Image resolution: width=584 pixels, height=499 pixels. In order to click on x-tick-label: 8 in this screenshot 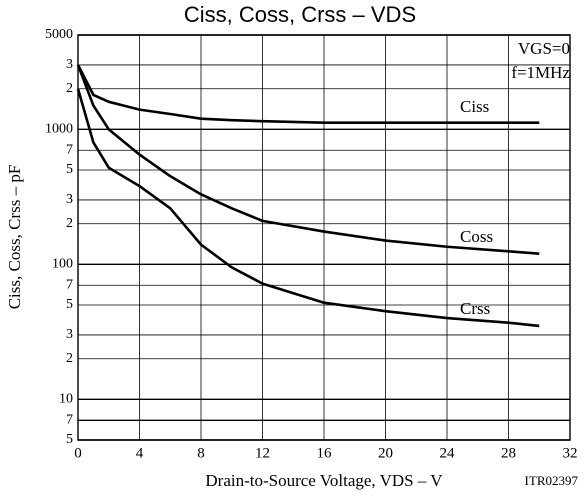, I will do `click(201, 453)`.